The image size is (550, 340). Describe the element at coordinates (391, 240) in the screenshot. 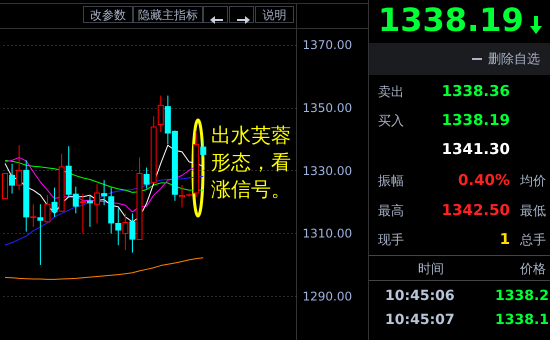

I see `text: 现手` at that location.